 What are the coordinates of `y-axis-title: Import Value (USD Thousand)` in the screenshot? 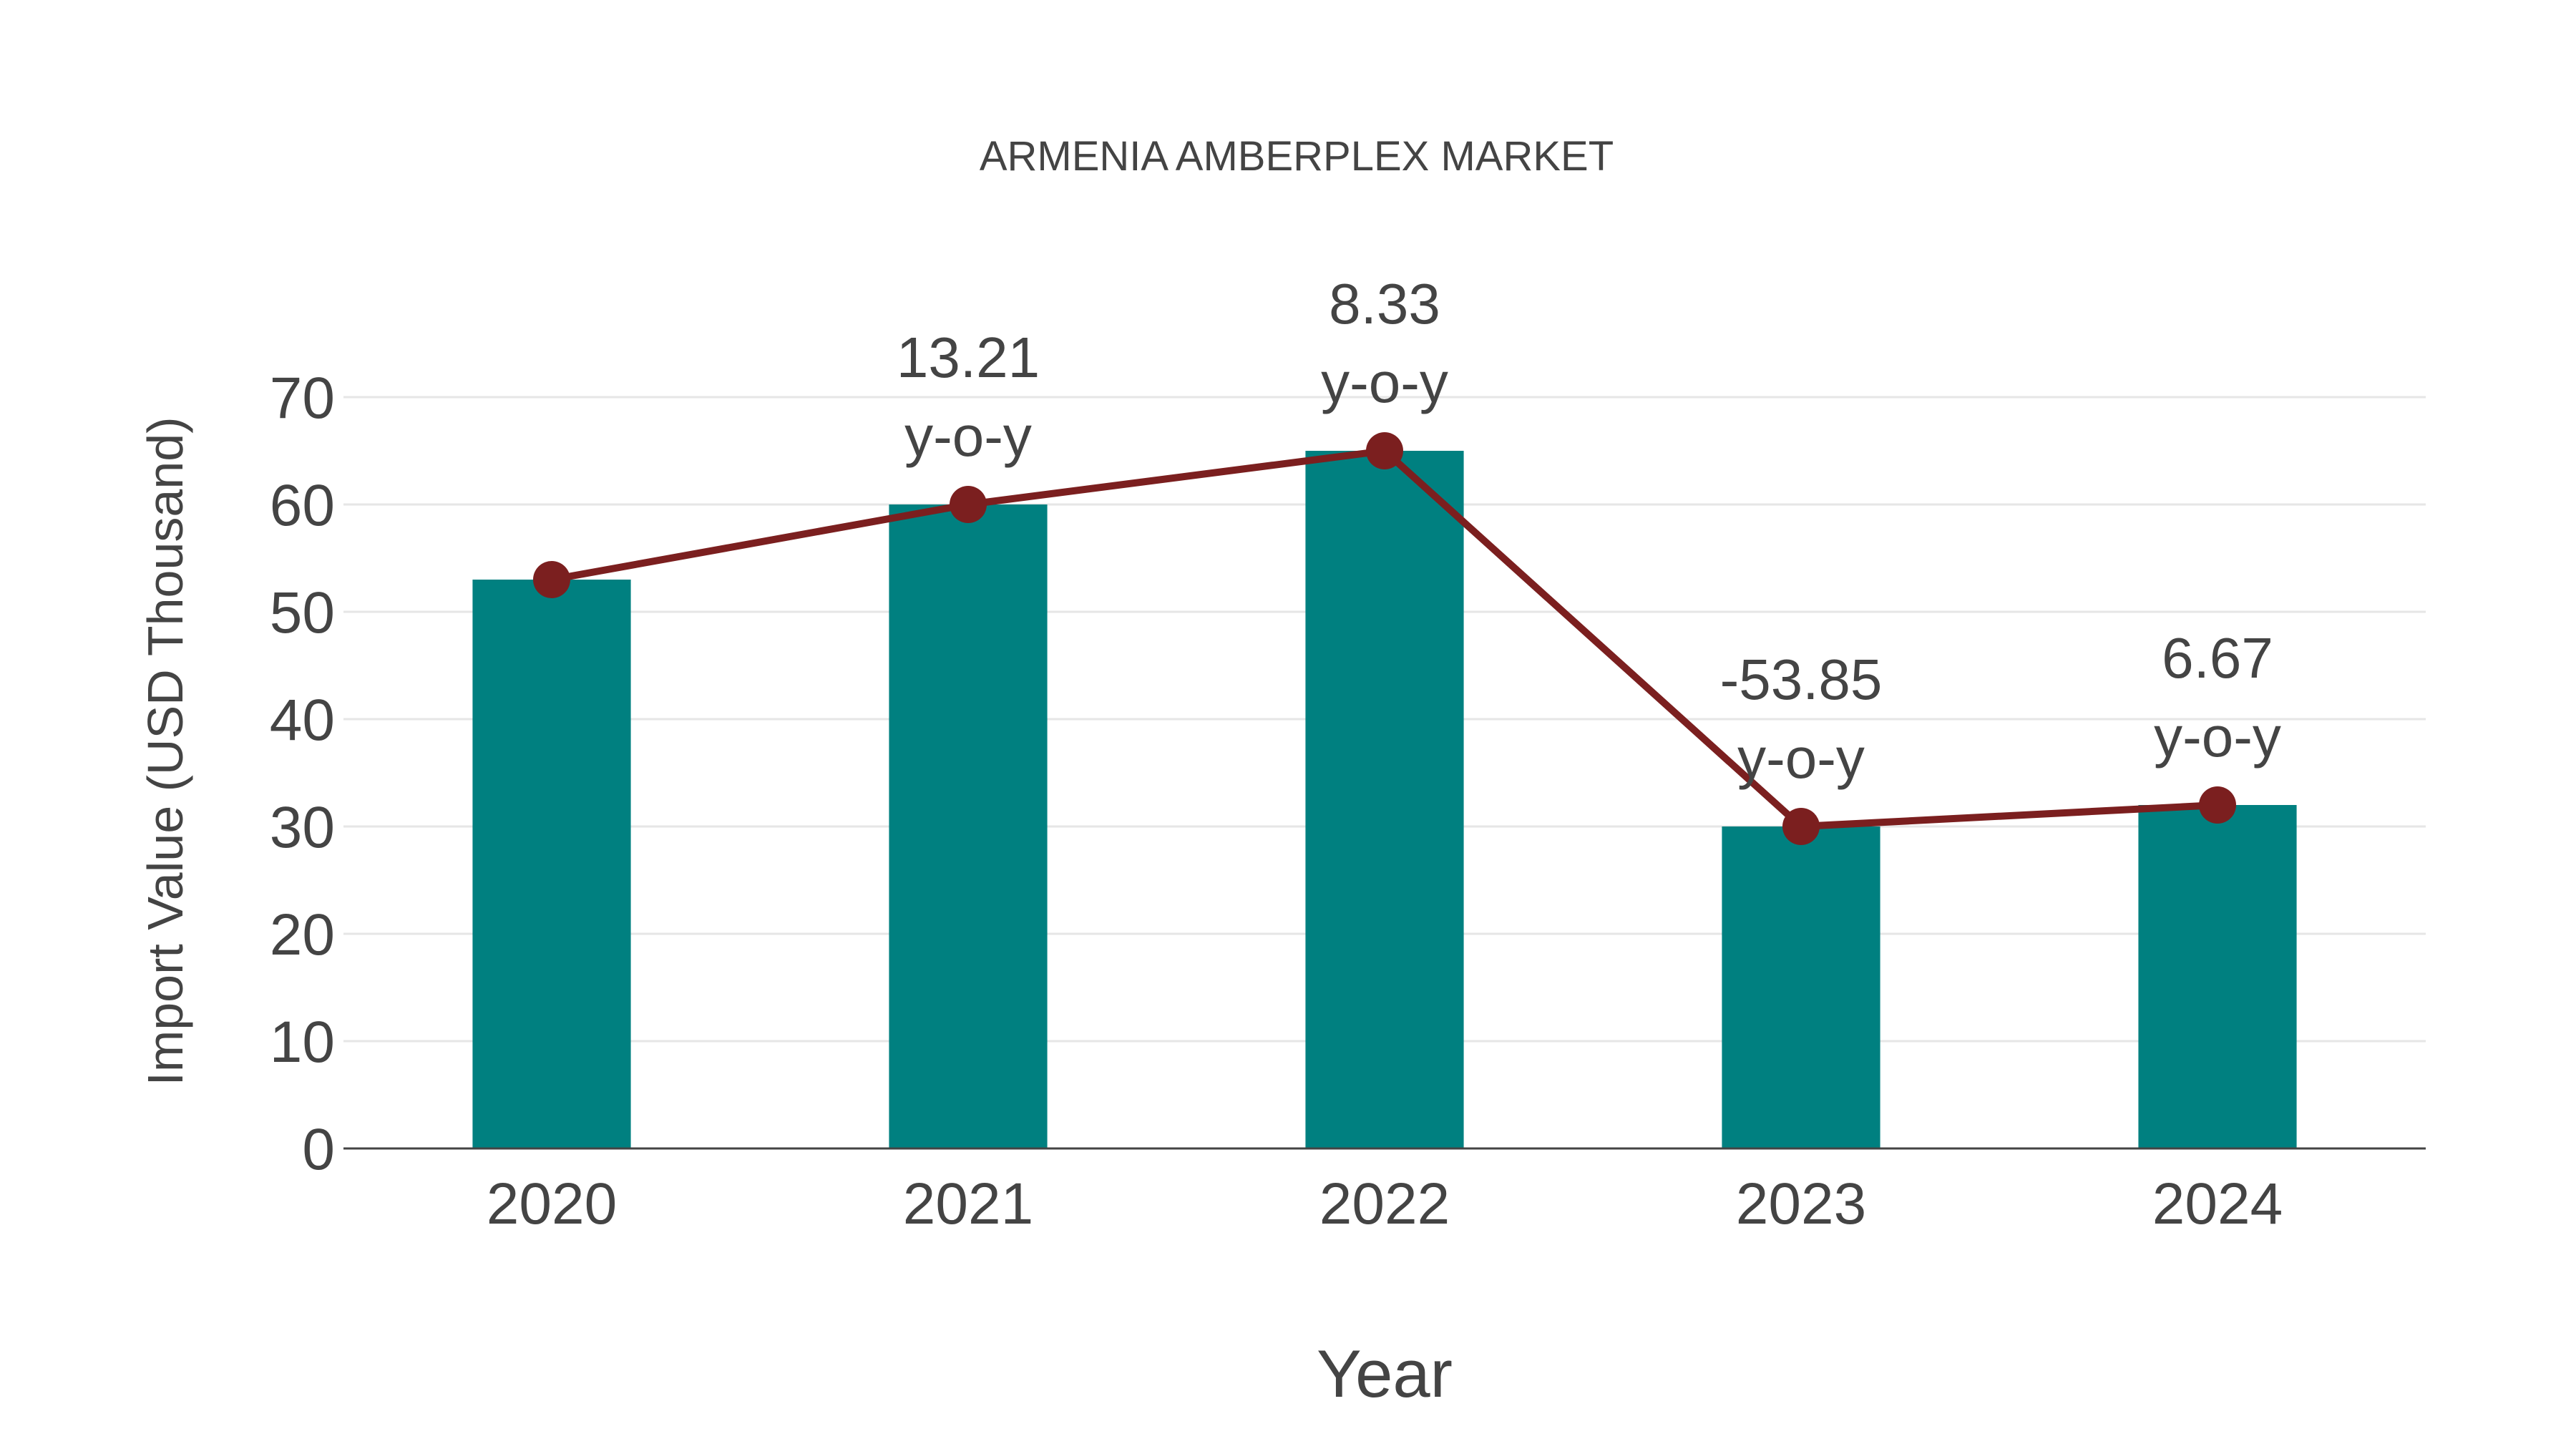 It's located at (165, 750).